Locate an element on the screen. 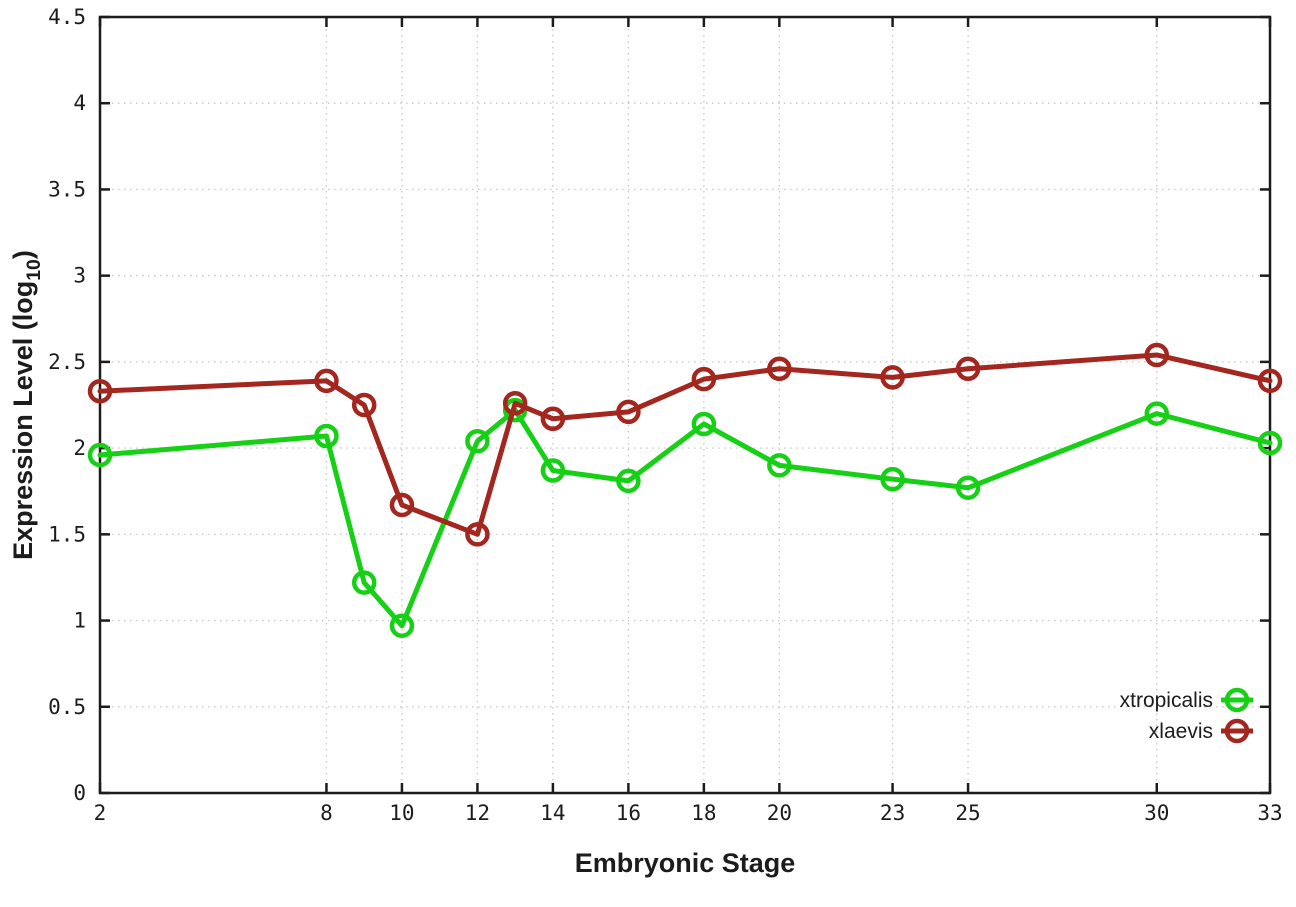 The height and width of the screenshot is (907, 1296). y-tick-label: 0.5 is located at coordinates (67, 707).